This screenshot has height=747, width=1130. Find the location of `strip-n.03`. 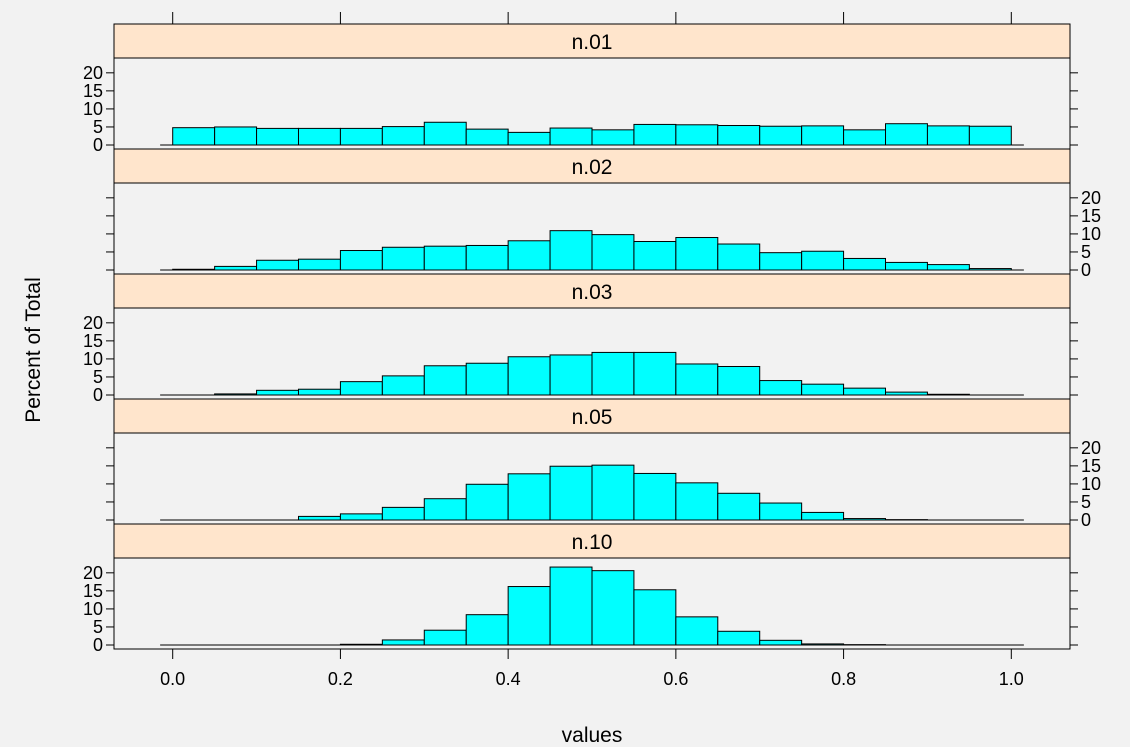

strip-n.03 is located at coordinates (592, 291).